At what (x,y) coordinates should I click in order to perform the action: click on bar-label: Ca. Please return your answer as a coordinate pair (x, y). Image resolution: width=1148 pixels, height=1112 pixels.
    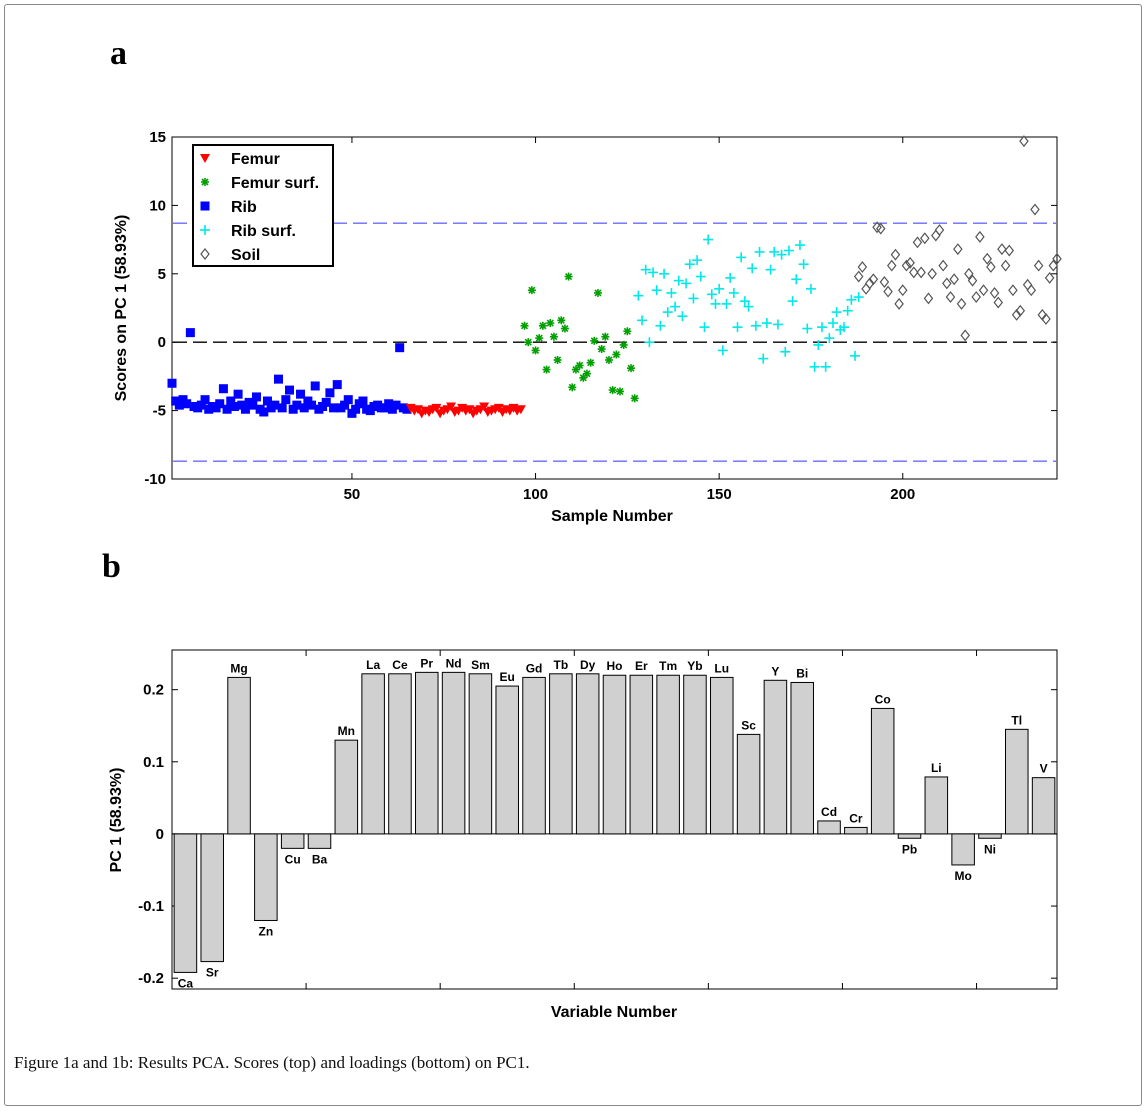
    Looking at the image, I should click on (186, 983).